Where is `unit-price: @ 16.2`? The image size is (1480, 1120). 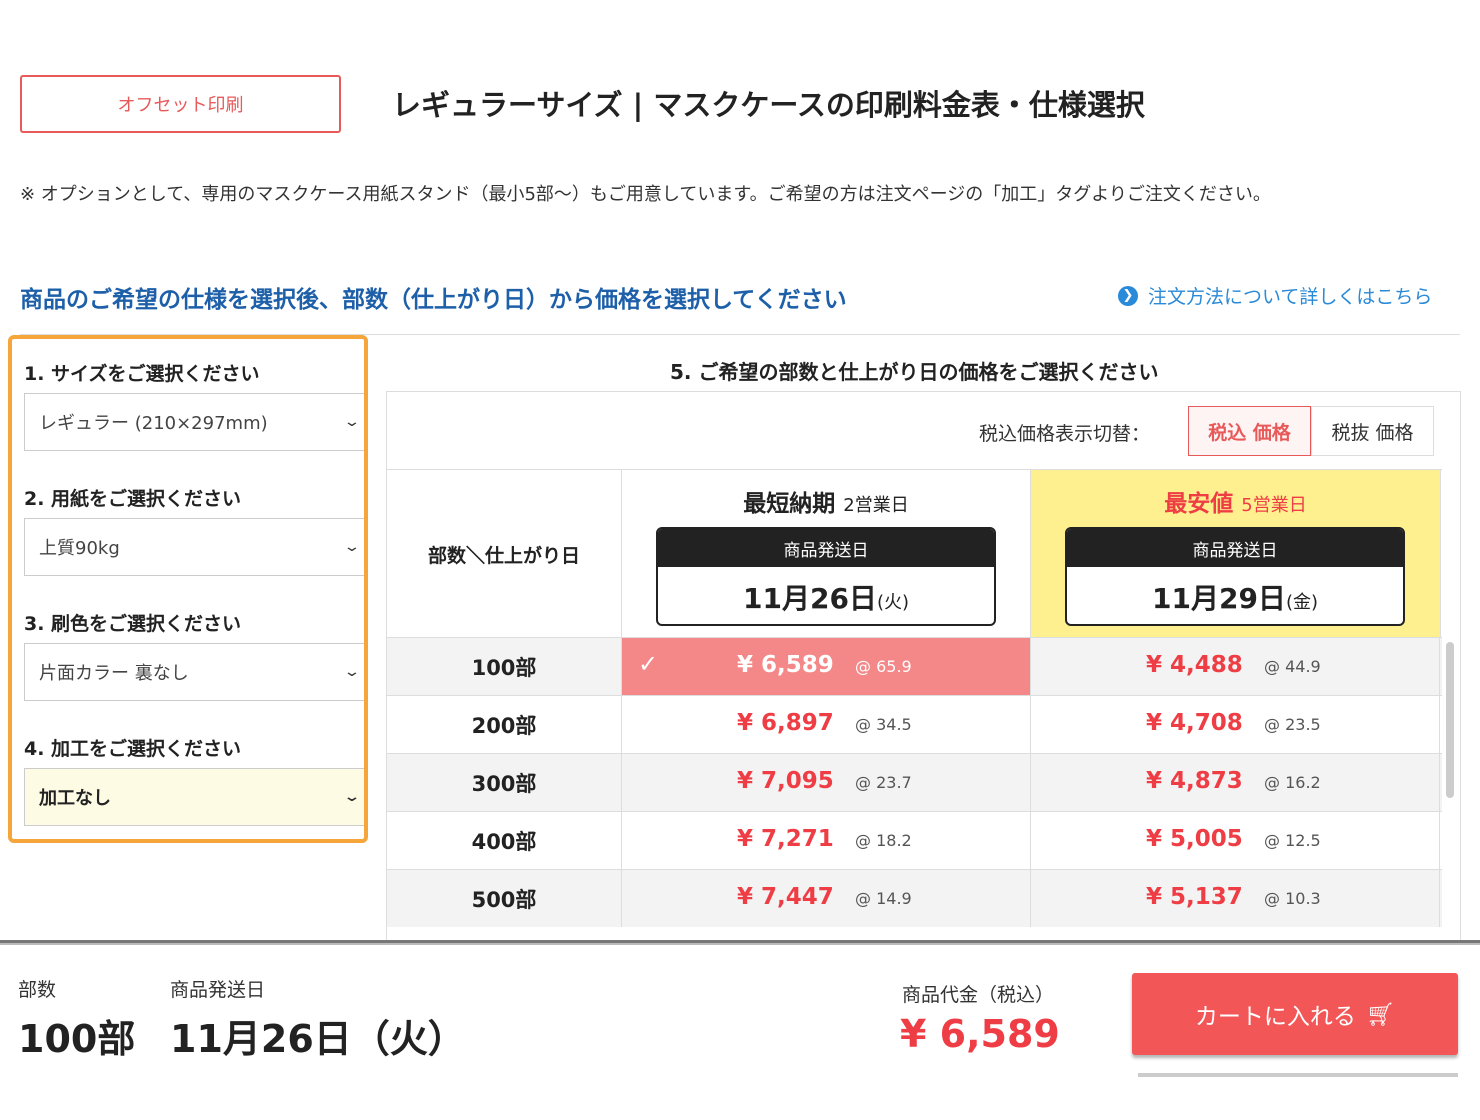 unit-price: @ 16.2 is located at coordinates (1292, 782).